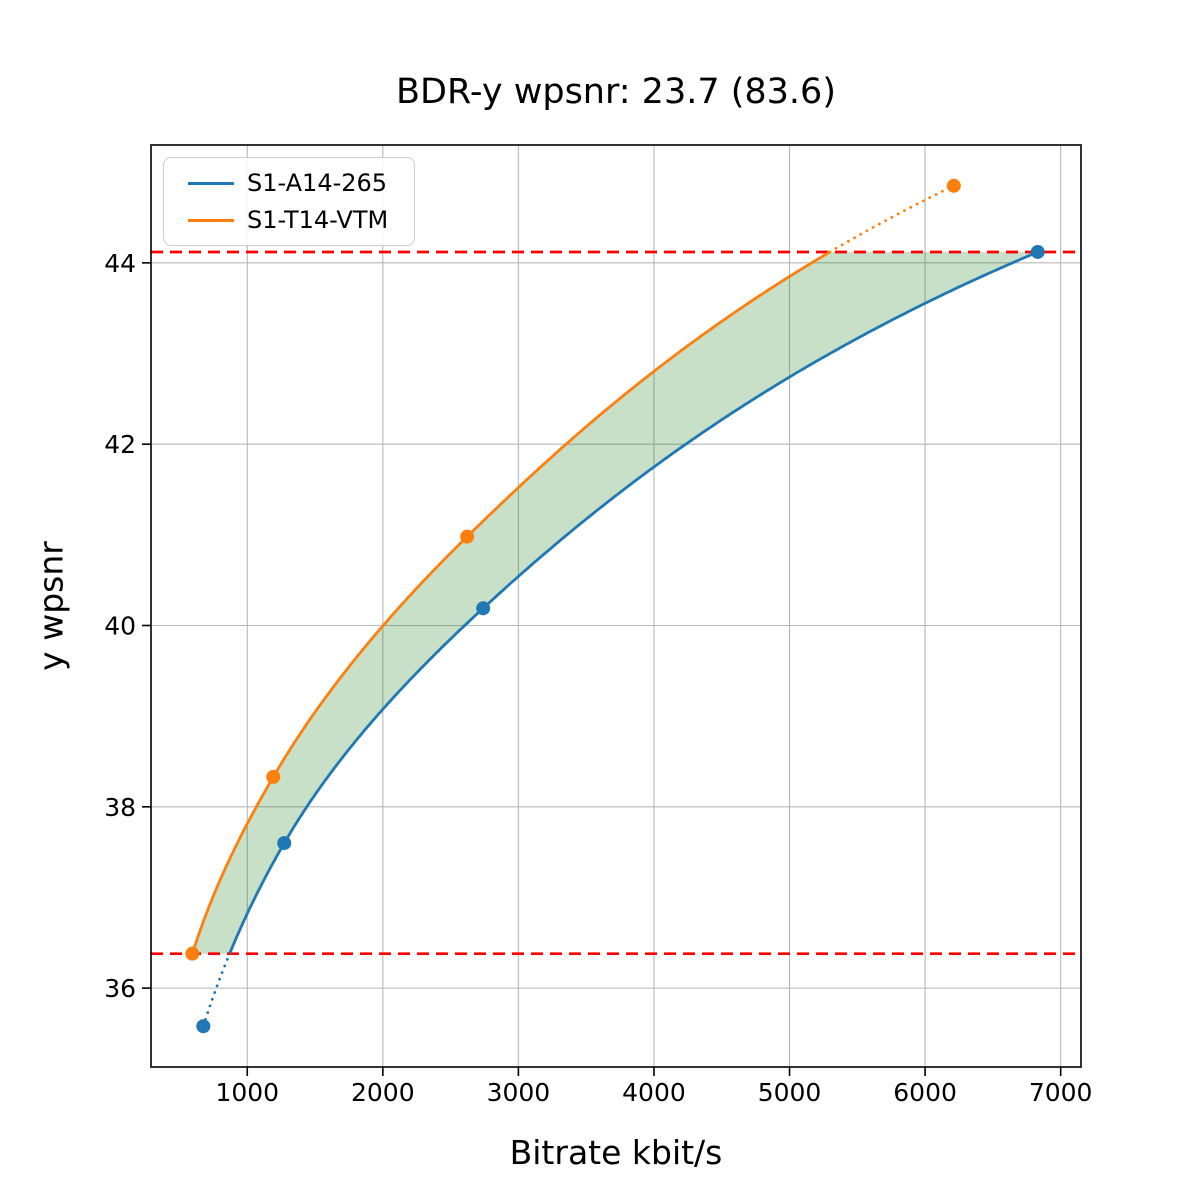 Image resolution: width=1200 pixels, height=1200 pixels. What do you see at coordinates (317, 183) in the screenshot?
I see `legend-label: S1-A14-265` at bounding box center [317, 183].